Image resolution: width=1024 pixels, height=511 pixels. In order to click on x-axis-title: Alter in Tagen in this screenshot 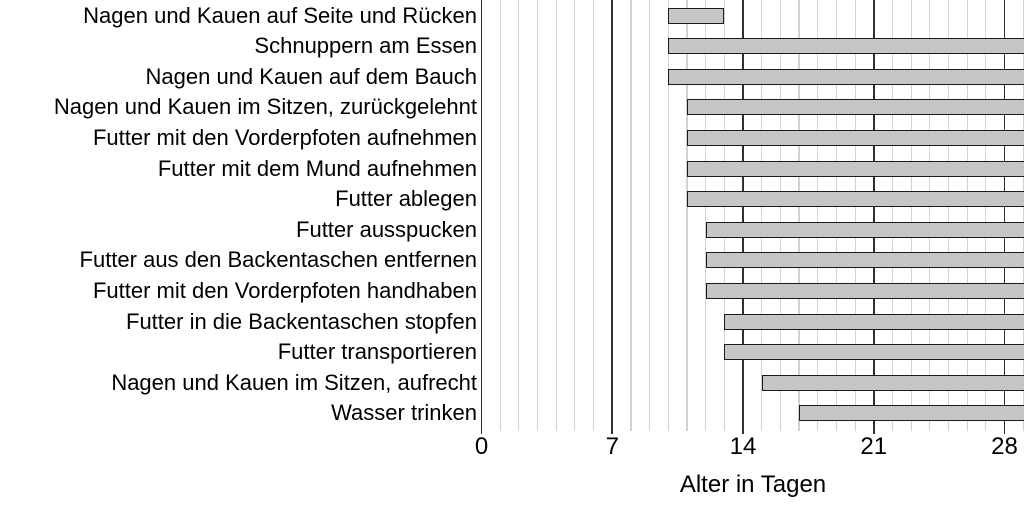, I will do `click(753, 484)`.